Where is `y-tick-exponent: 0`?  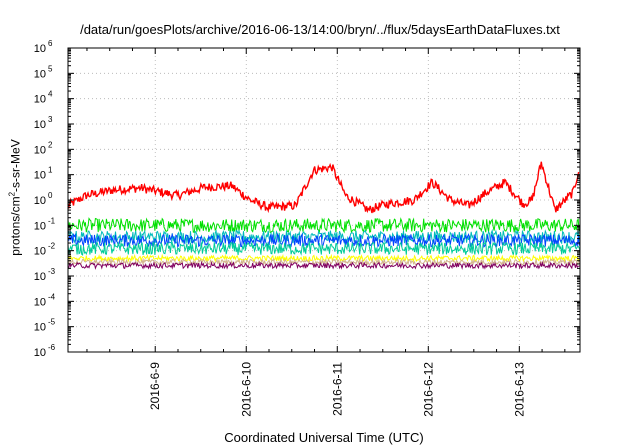
y-tick-exponent: 0 is located at coordinates (50, 195).